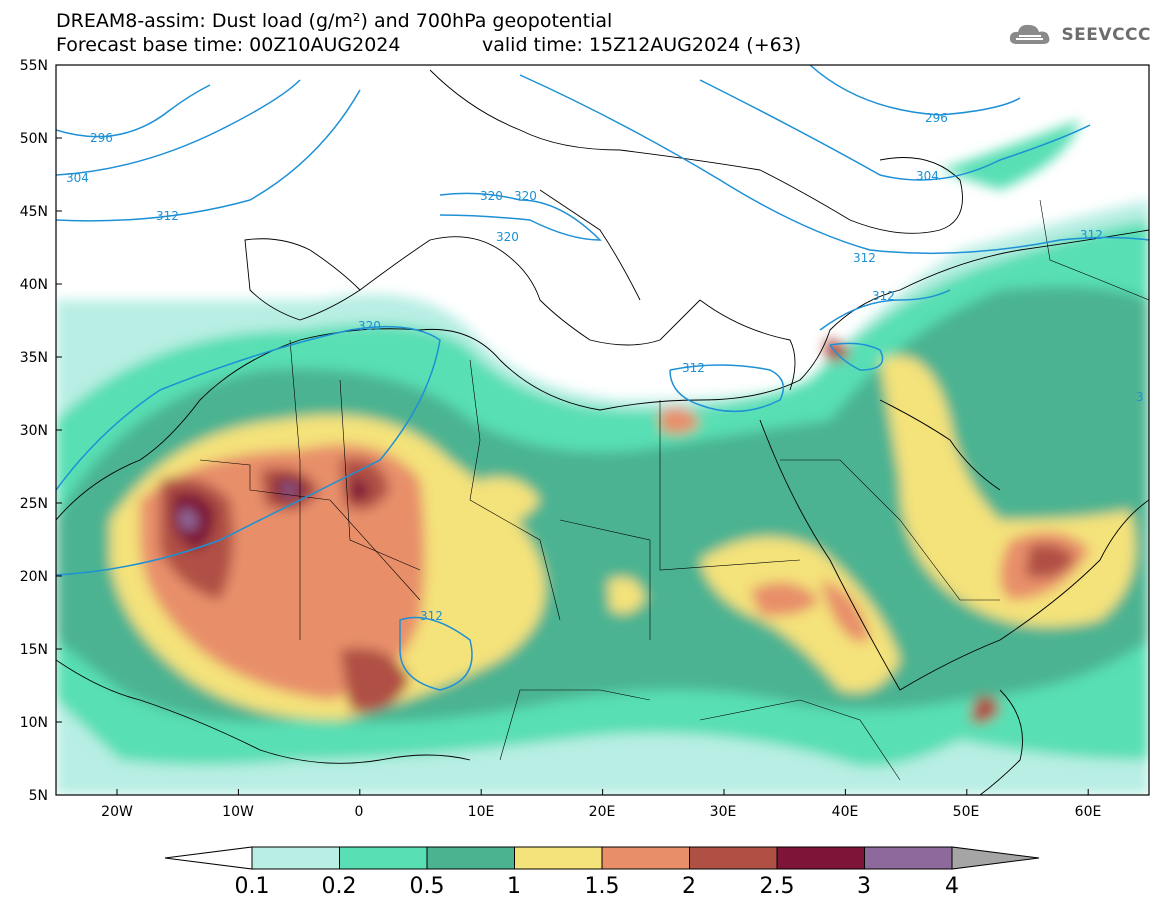 This screenshot has height=907, width=1165. I want to click on legend-tick: 1, so click(514, 886).